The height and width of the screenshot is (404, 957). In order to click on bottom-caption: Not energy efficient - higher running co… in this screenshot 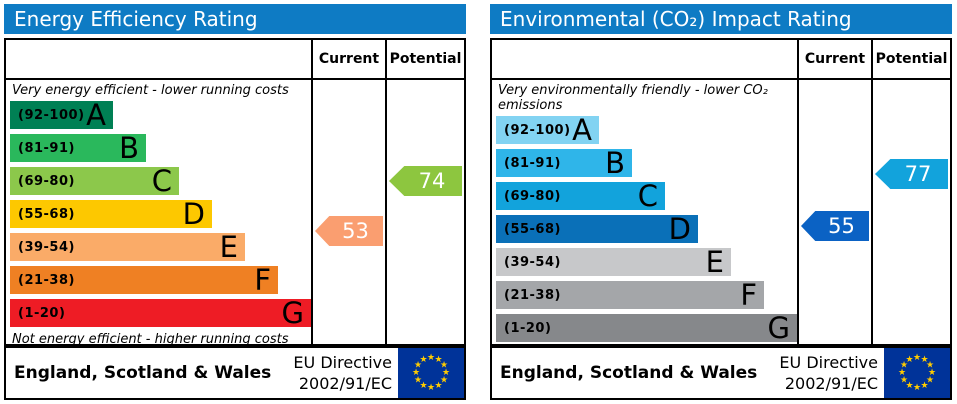, I will do `click(150, 338)`.